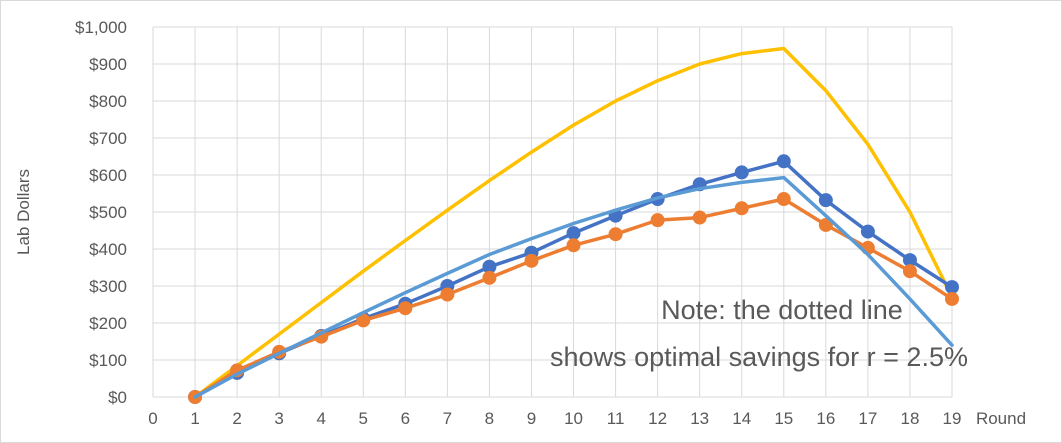 This screenshot has width=1062, height=443. I want to click on x-tick-label: 15, so click(783, 418).